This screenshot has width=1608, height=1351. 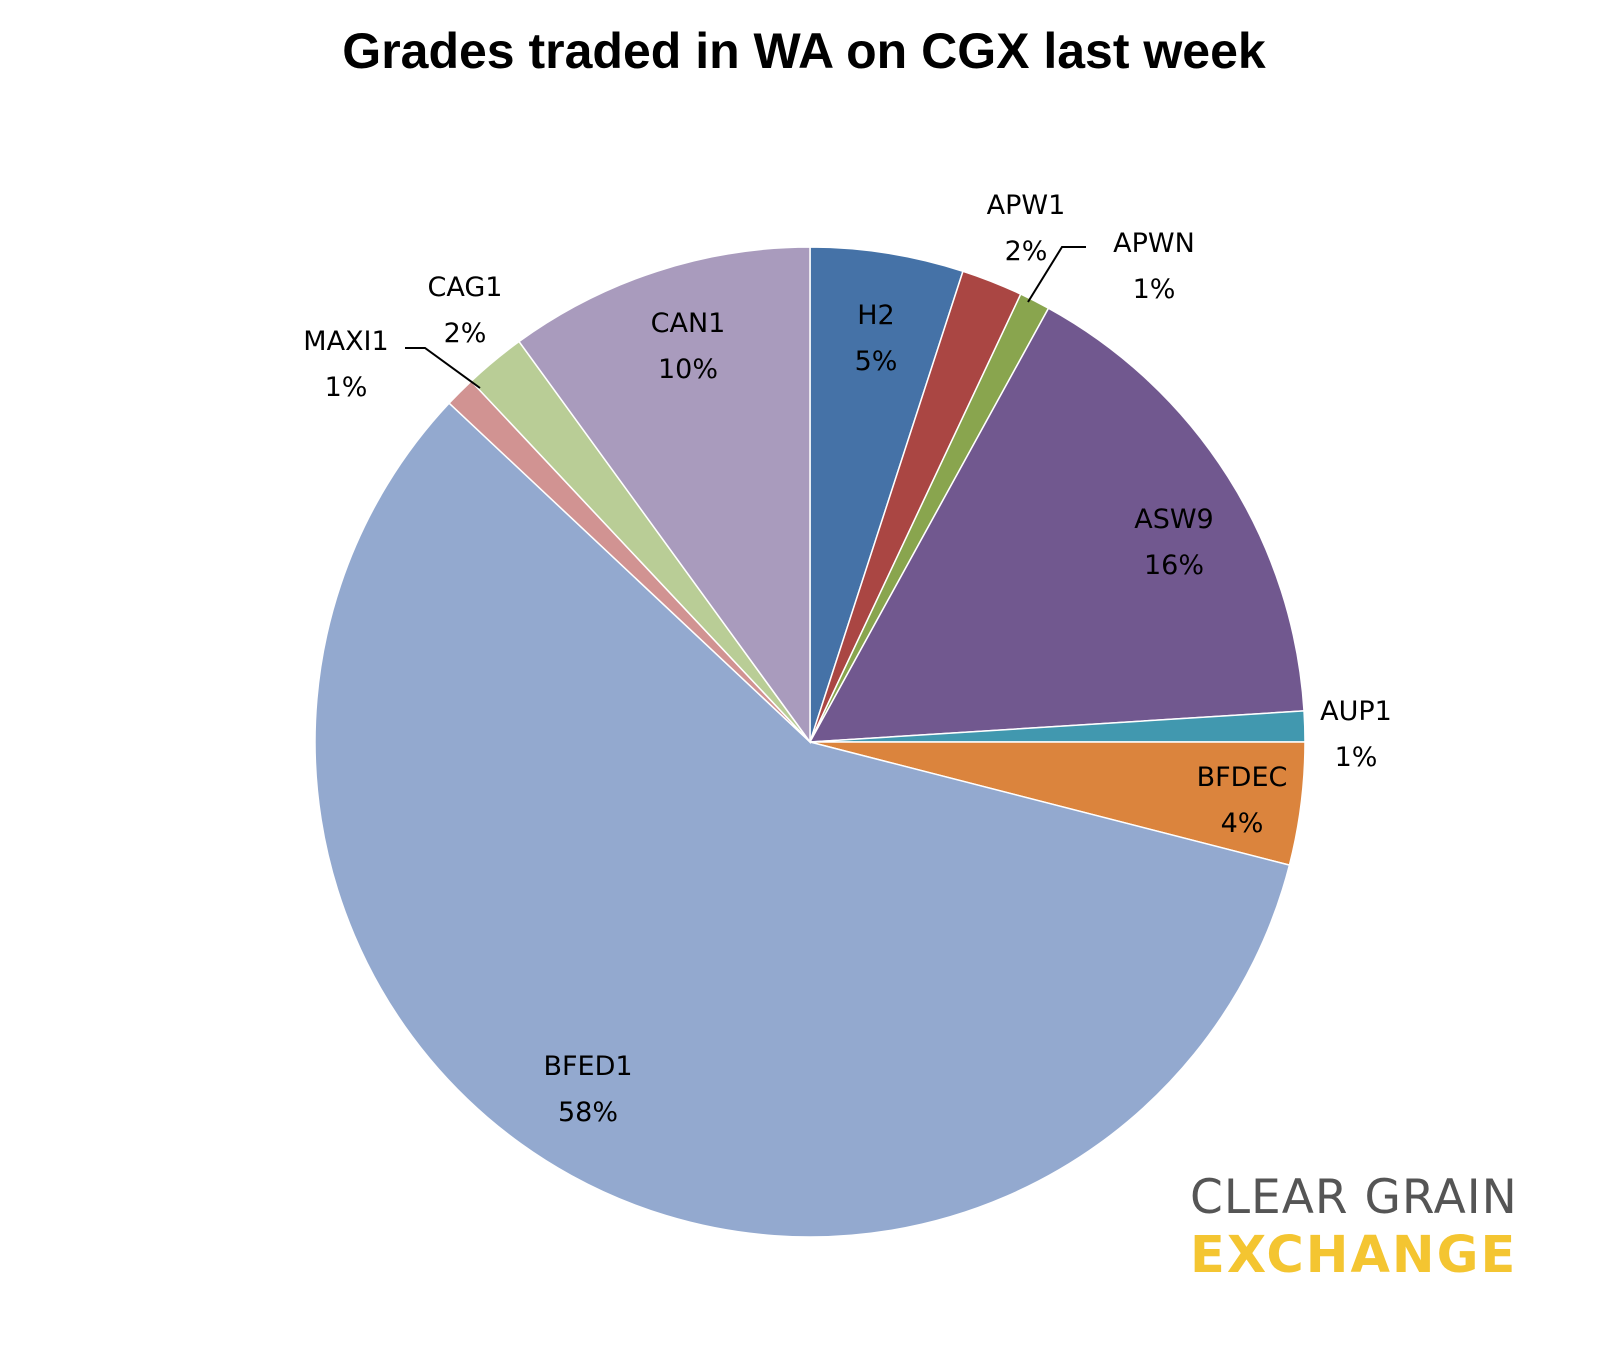 What do you see at coordinates (1056, 525) in the screenshot?
I see `pie-slice-asw9` at bounding box center [1056, 525].